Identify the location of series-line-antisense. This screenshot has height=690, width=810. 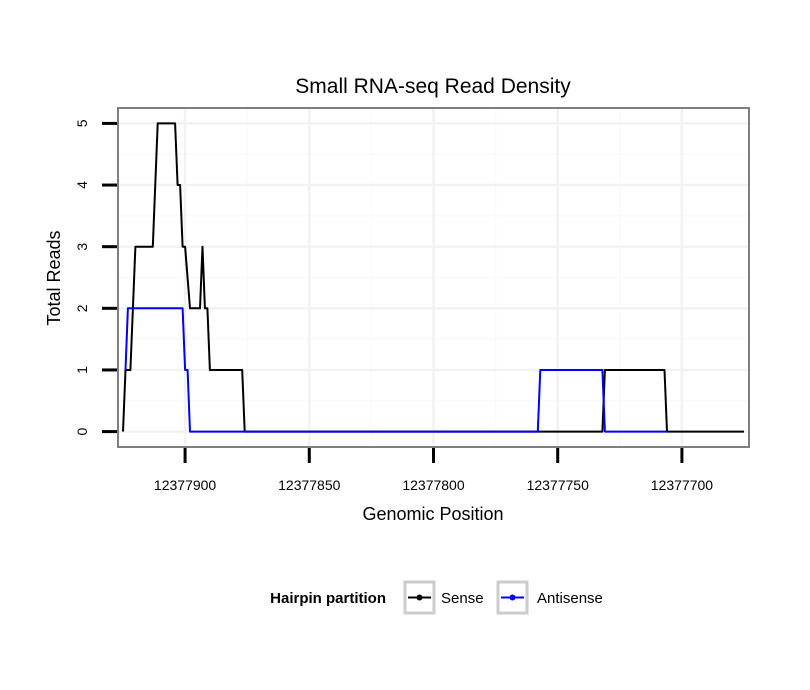
(395, 370).